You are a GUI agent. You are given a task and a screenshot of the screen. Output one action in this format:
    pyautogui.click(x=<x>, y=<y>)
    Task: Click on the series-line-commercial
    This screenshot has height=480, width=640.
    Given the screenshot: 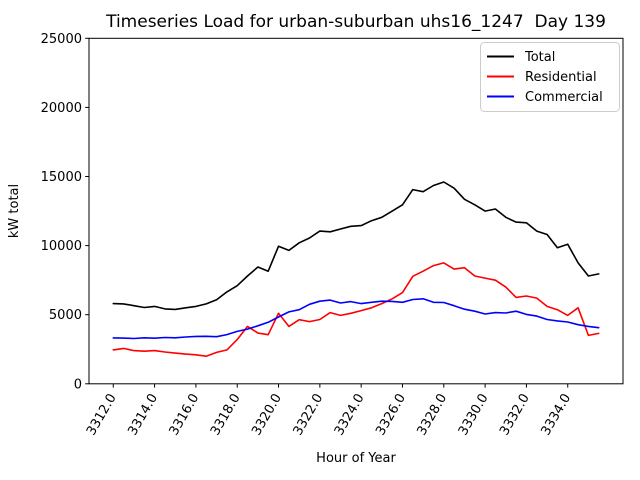 What is the action you would take?
    pyautogui.click(x=356, y=318)
    